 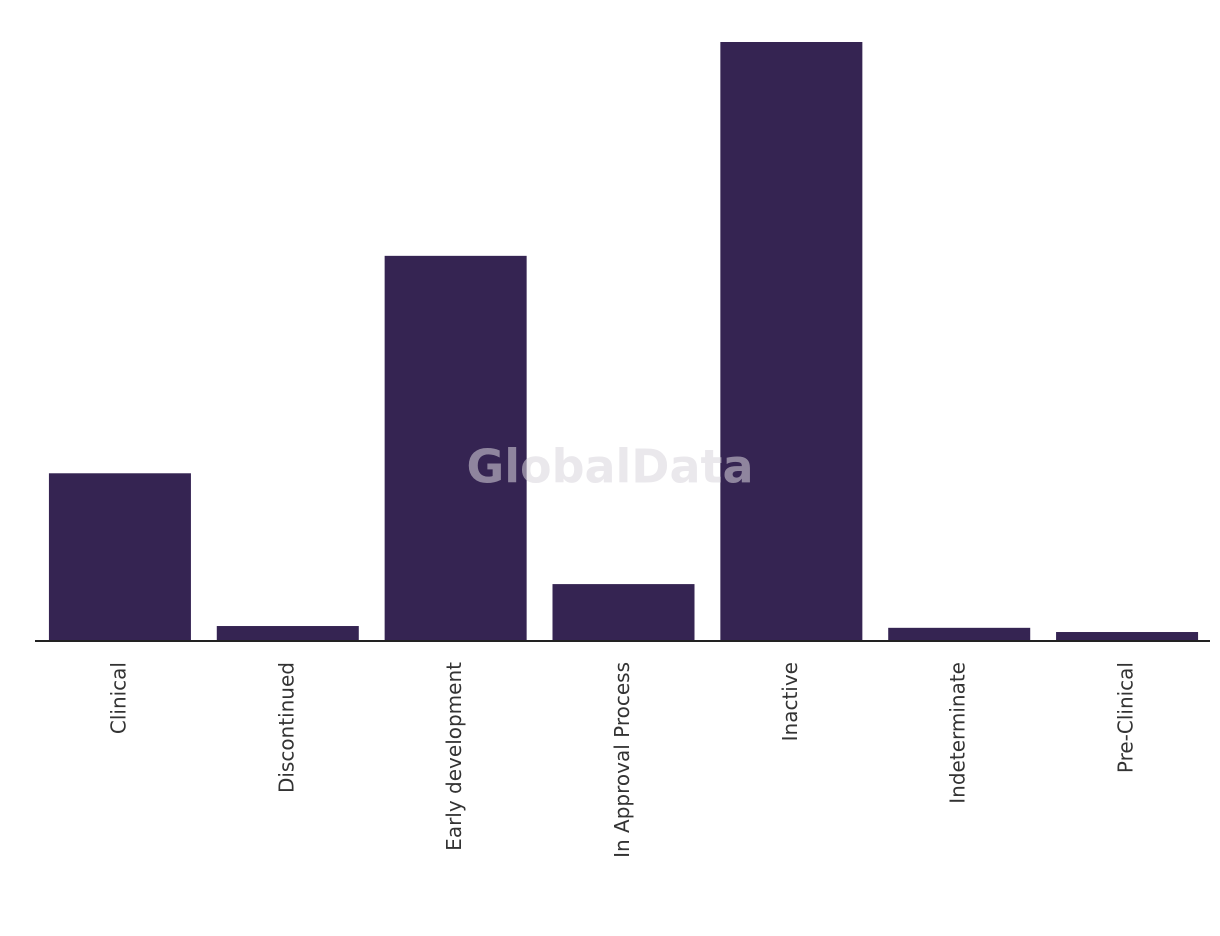 What do you see at coordinates (609, 467) in the screenshot?
I see `watermark: GlobalData` at bounding box center [609, 467].